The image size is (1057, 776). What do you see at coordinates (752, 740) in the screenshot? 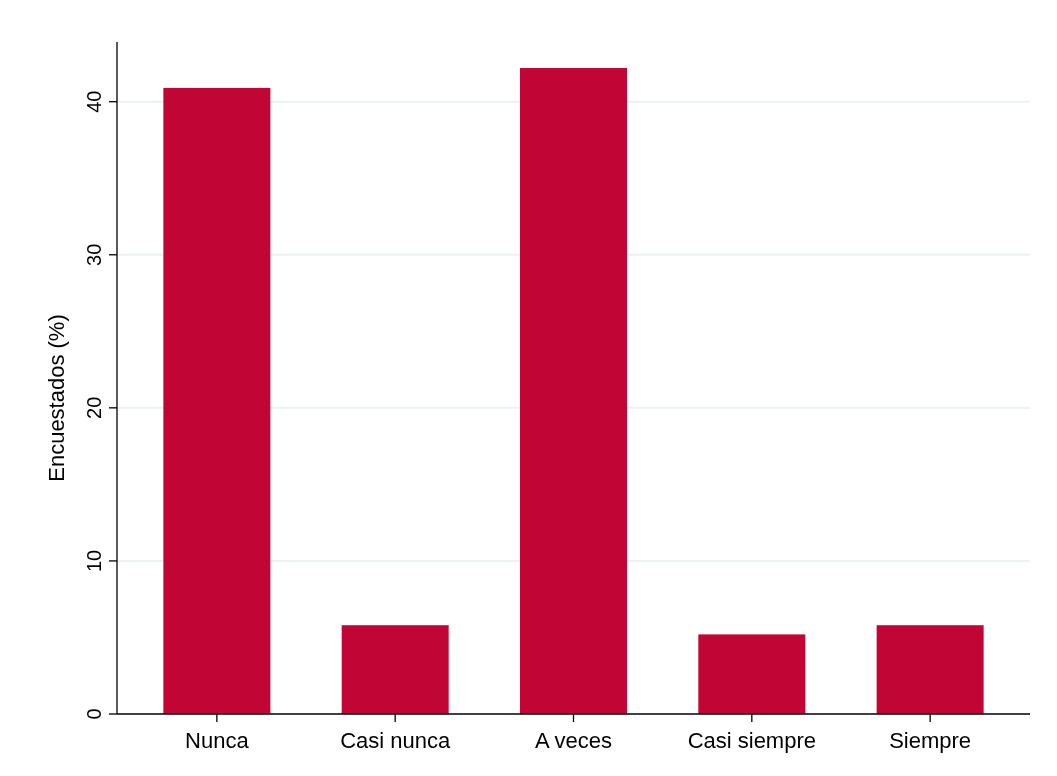
I see `x-tick-label: Casi siempre` at bounding box center [752, 740].